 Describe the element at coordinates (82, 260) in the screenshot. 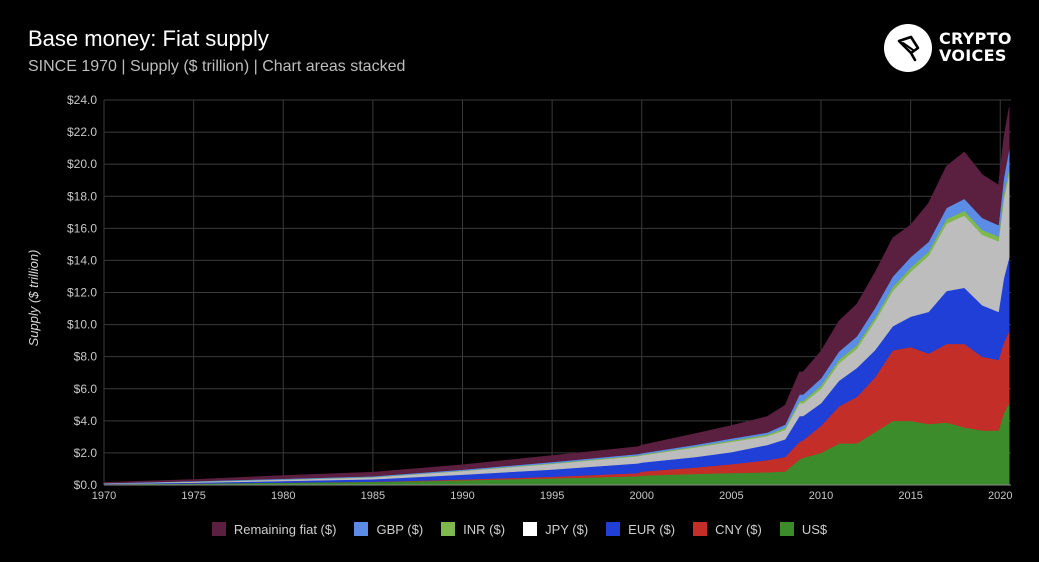

I see `y-tick-label: $14.0` at that location.